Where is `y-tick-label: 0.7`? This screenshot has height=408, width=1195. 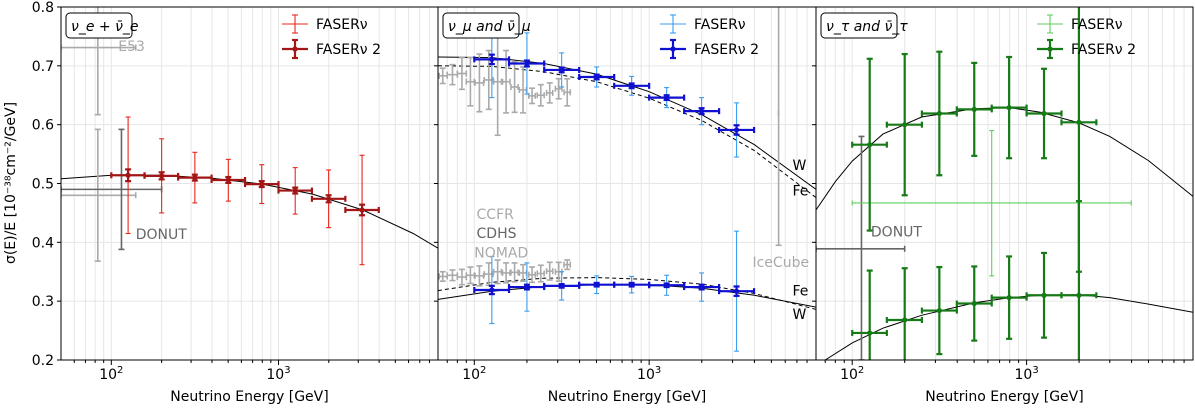 y-tick-label: 0.7 is located at coordinates (43, 67).